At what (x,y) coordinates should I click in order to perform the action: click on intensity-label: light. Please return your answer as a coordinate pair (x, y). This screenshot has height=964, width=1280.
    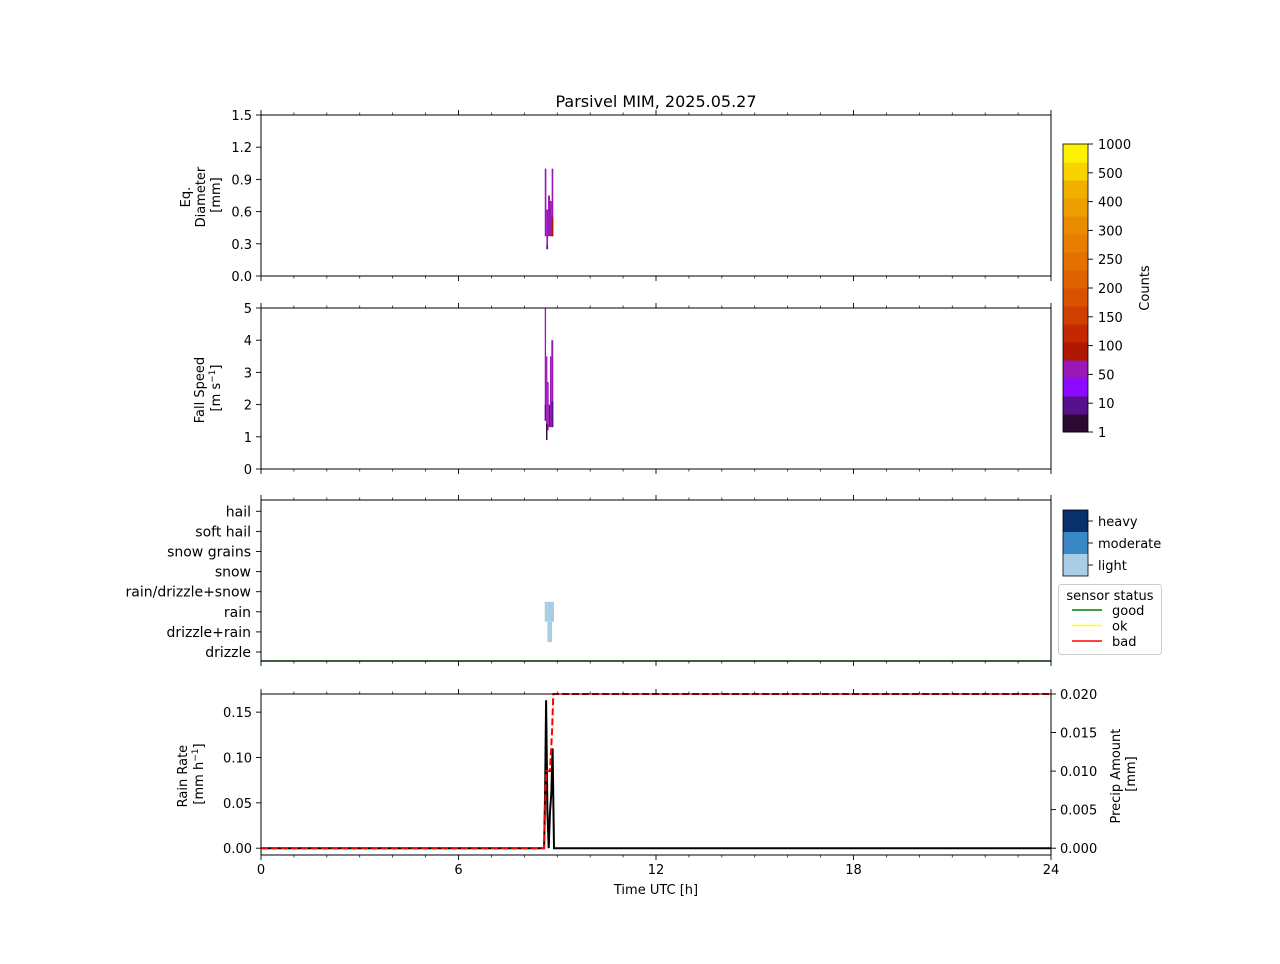
    Looking at the image, I should click on (1112, 566).